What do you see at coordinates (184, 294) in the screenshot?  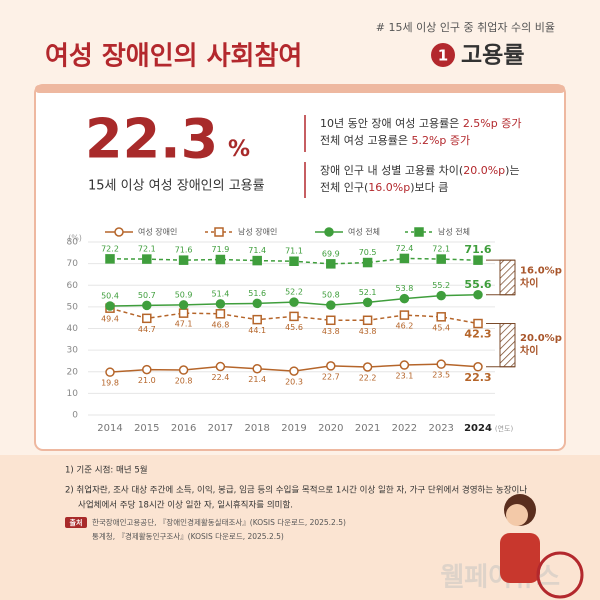 I see `data-label: 50.9` at bounding box center [184, 294].